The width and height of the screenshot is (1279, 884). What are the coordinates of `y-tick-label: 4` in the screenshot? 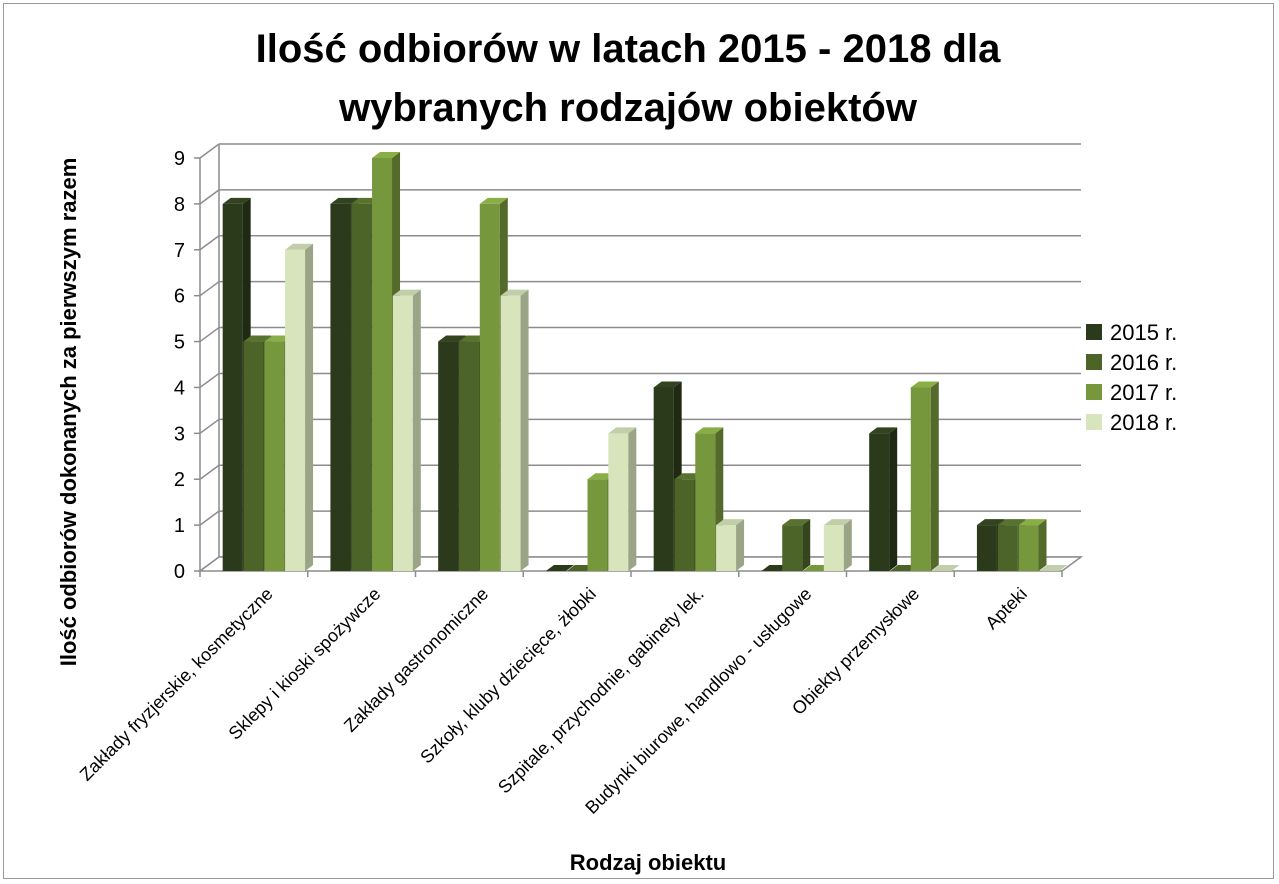 It's located at (179, 388).